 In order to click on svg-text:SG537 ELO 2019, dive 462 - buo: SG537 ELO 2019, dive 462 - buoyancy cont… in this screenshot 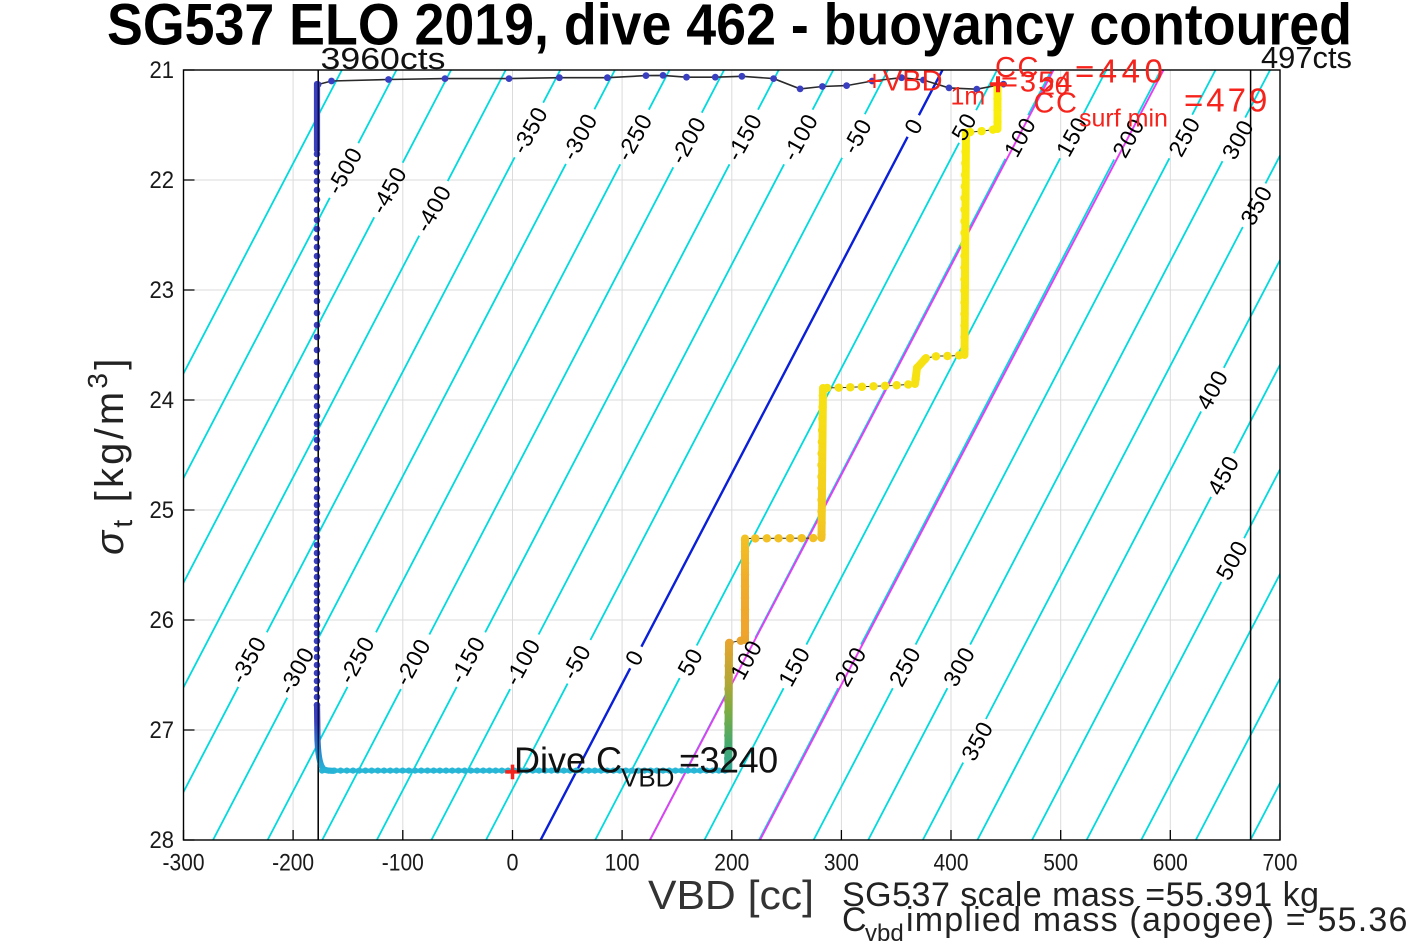, I will do `click(729, 29)`.